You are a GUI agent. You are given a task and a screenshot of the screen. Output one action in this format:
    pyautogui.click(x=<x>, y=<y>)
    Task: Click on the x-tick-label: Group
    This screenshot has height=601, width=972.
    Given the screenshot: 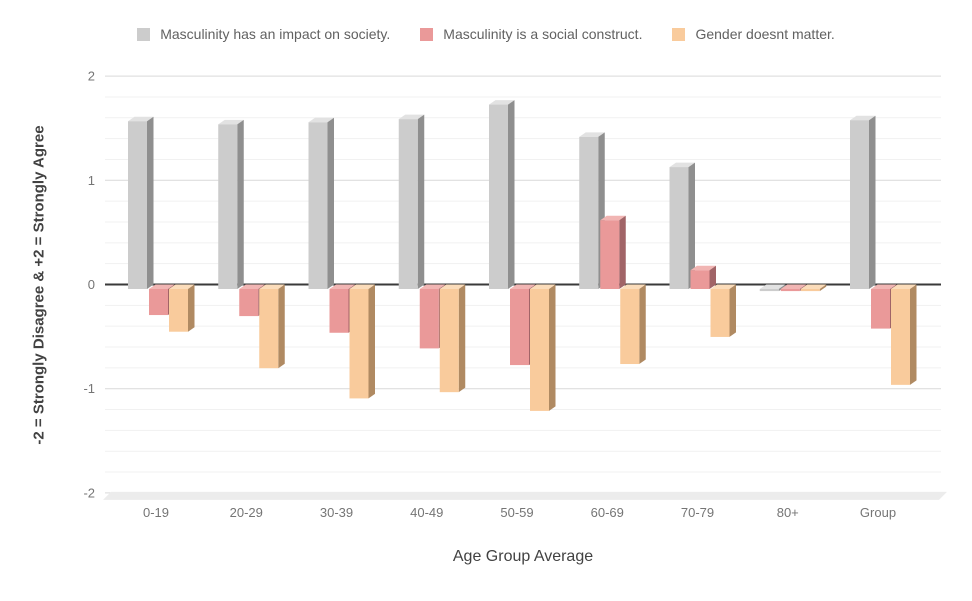 What is the action you would take?
    pyautogui.click(x=878, y=512)
    